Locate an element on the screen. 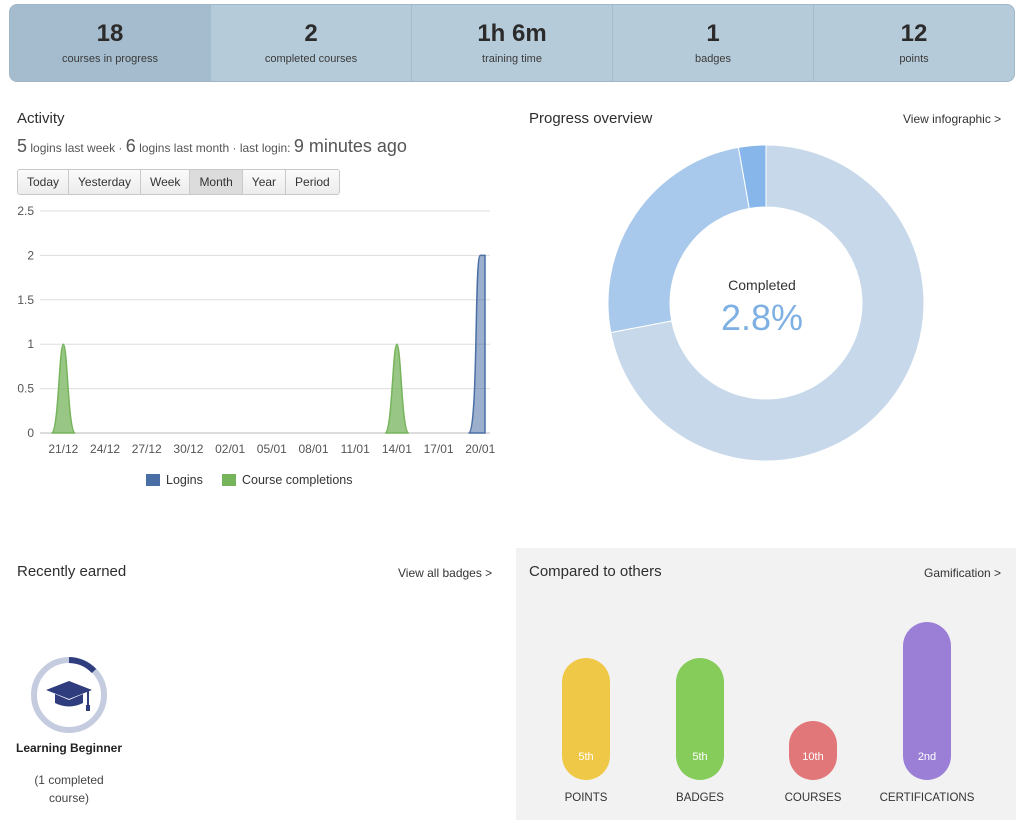 Image resolution: width=1024 pixels, height=826 pixels. courses-rank: 10th is located at coordinates (813, 757).